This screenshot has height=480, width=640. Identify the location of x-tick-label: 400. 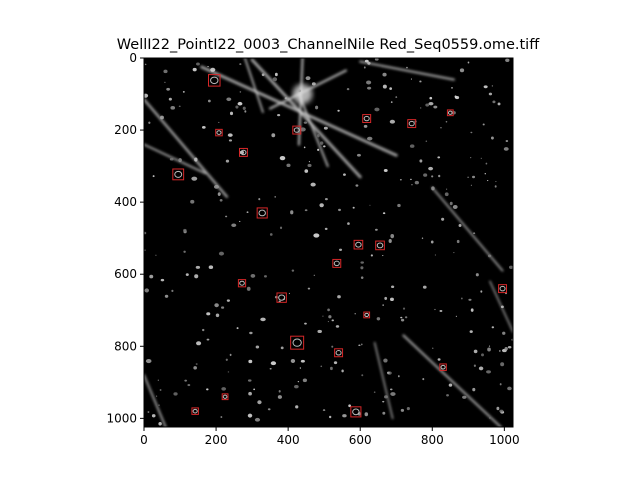
(288, 440).